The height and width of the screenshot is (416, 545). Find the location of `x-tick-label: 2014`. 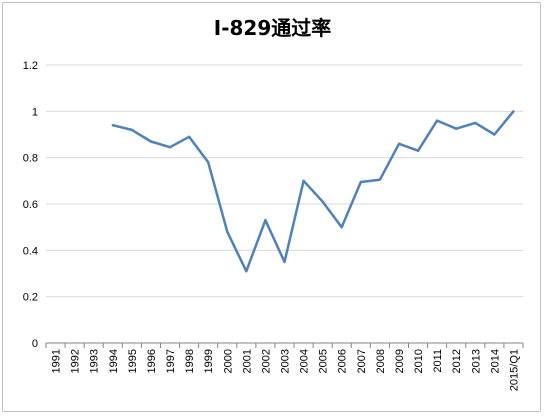

x-tick-label: 2014 is located at coordinates (495, 361).